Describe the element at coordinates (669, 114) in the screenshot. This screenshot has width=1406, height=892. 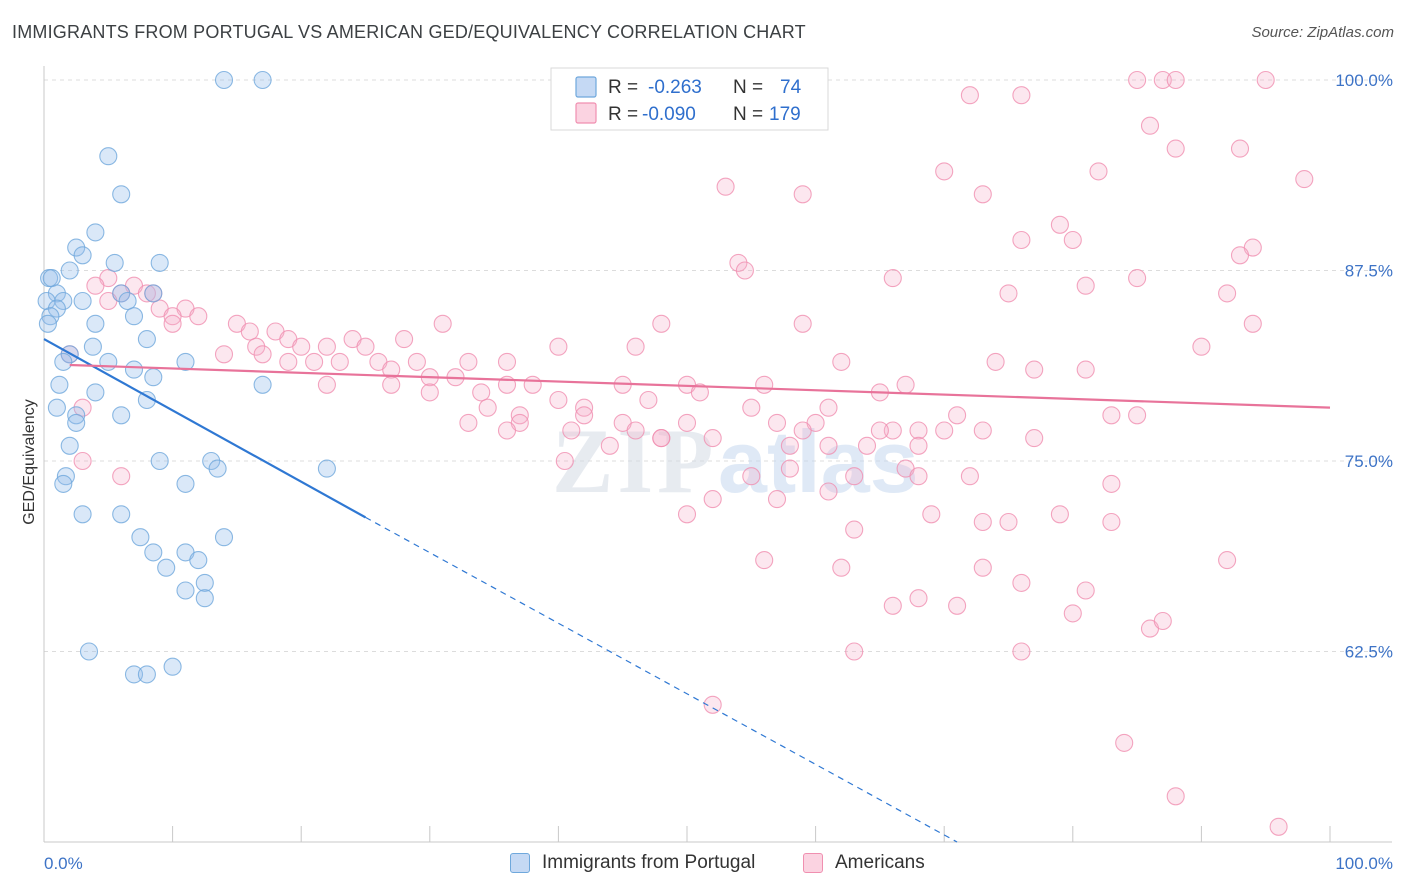
I see `legend-r-value-2: -0.090` at that location.